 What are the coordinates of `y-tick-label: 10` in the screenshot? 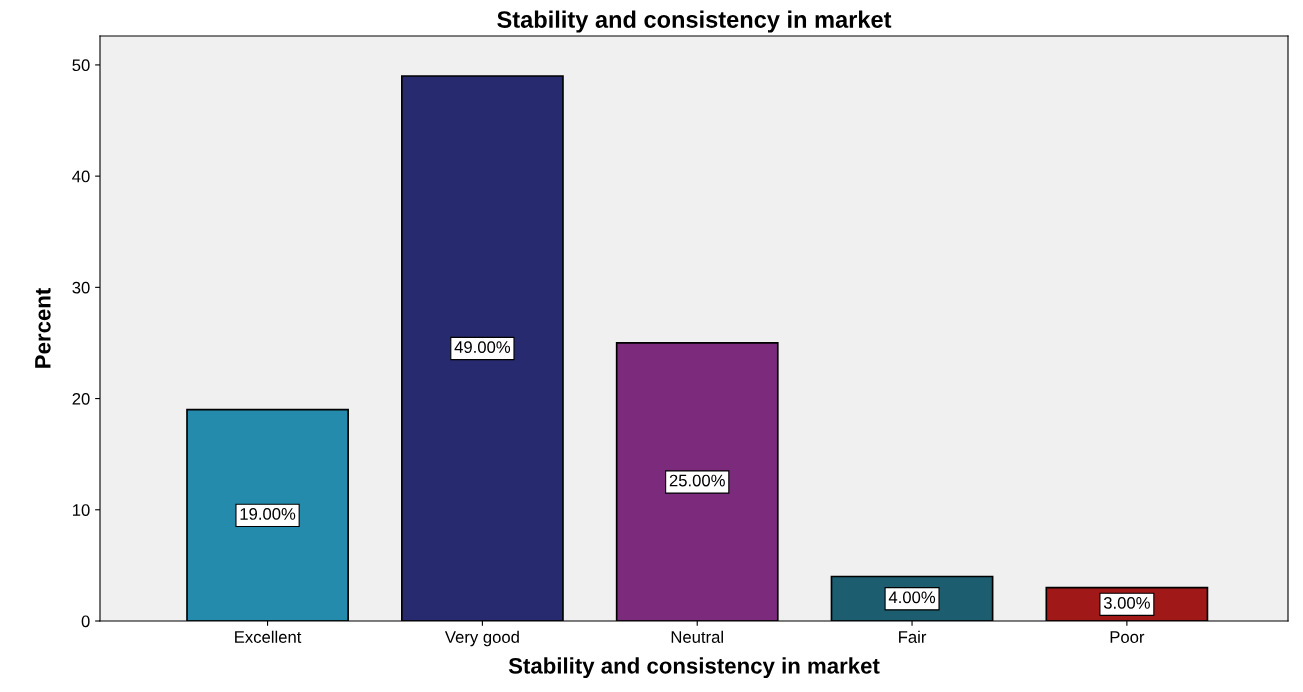 It's located at (81, 510).